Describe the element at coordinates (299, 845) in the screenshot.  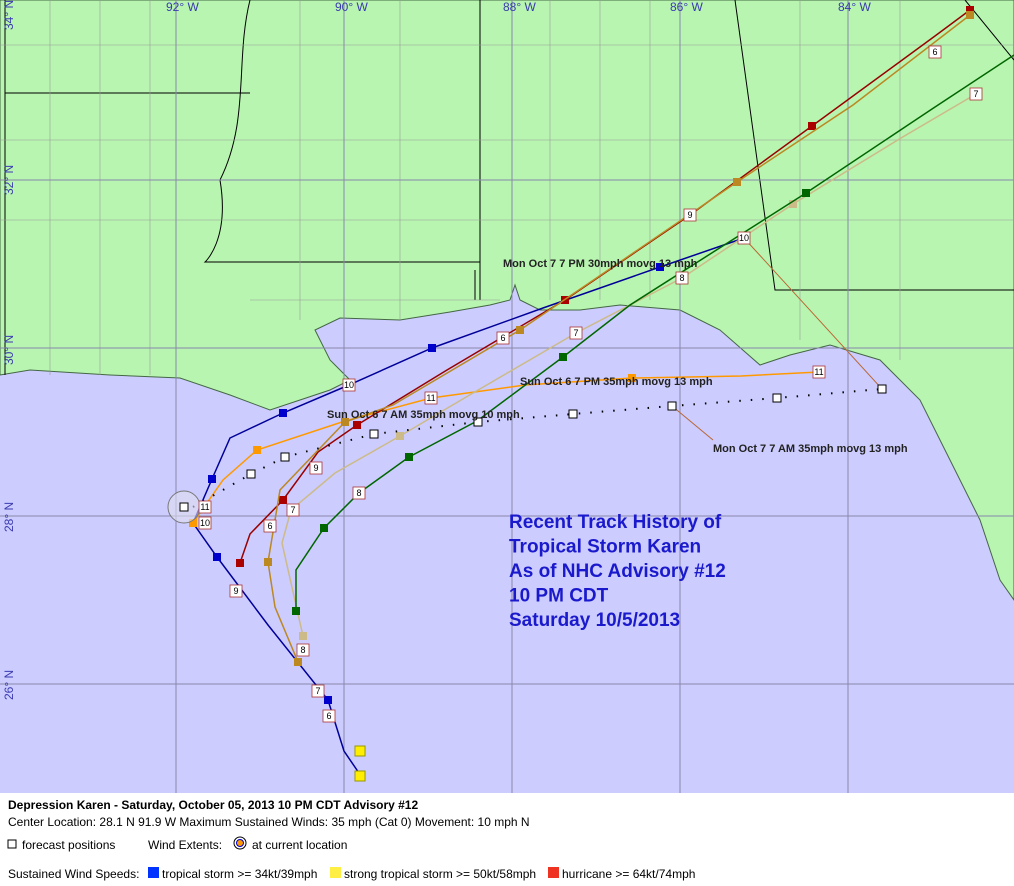
I see `current-label: at current location` at that location.